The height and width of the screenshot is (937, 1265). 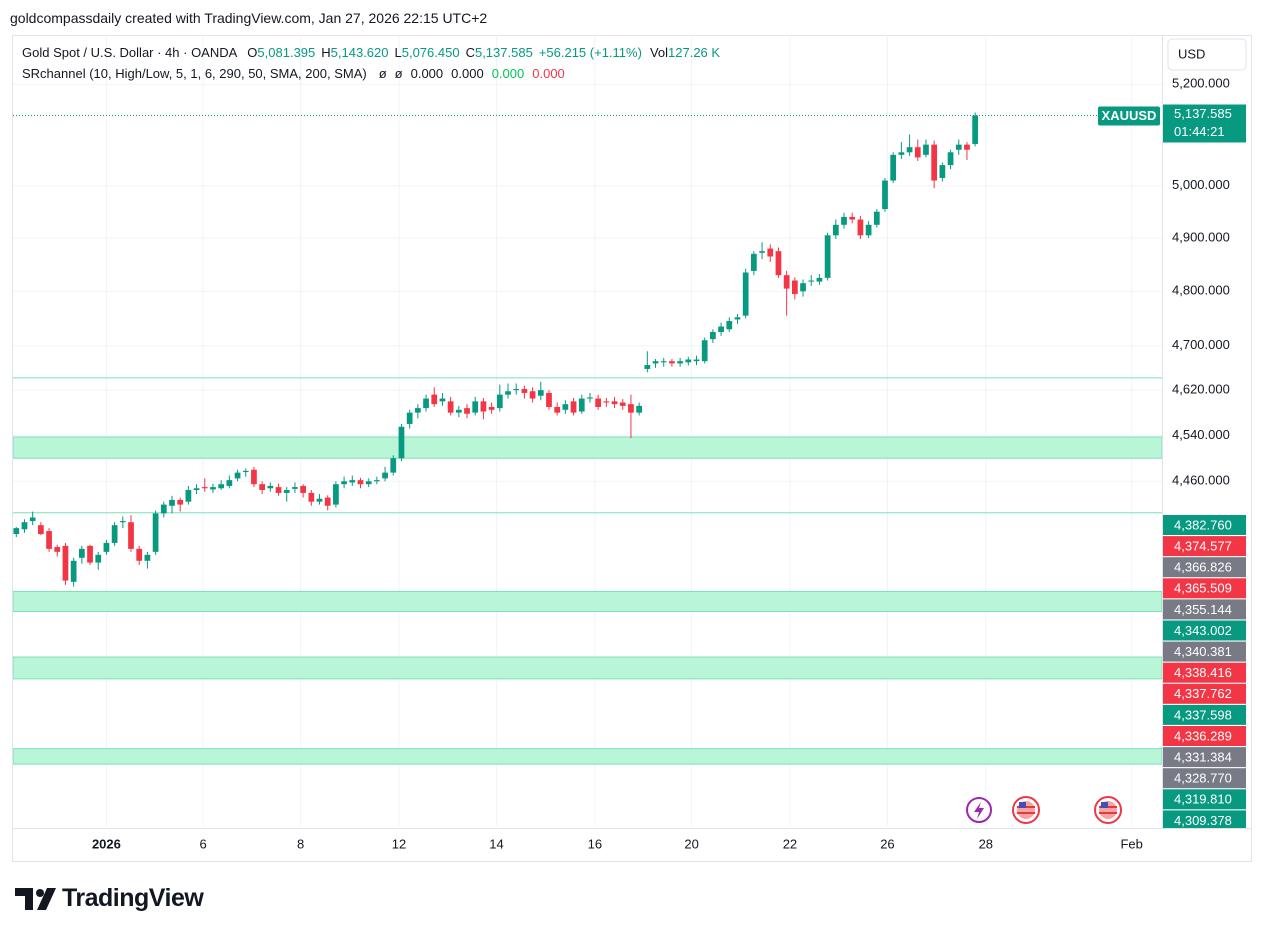 What do you see at coordinates (35, 899) in the screenshot?
I see `logo-mark` at bounding box center [35, 899].